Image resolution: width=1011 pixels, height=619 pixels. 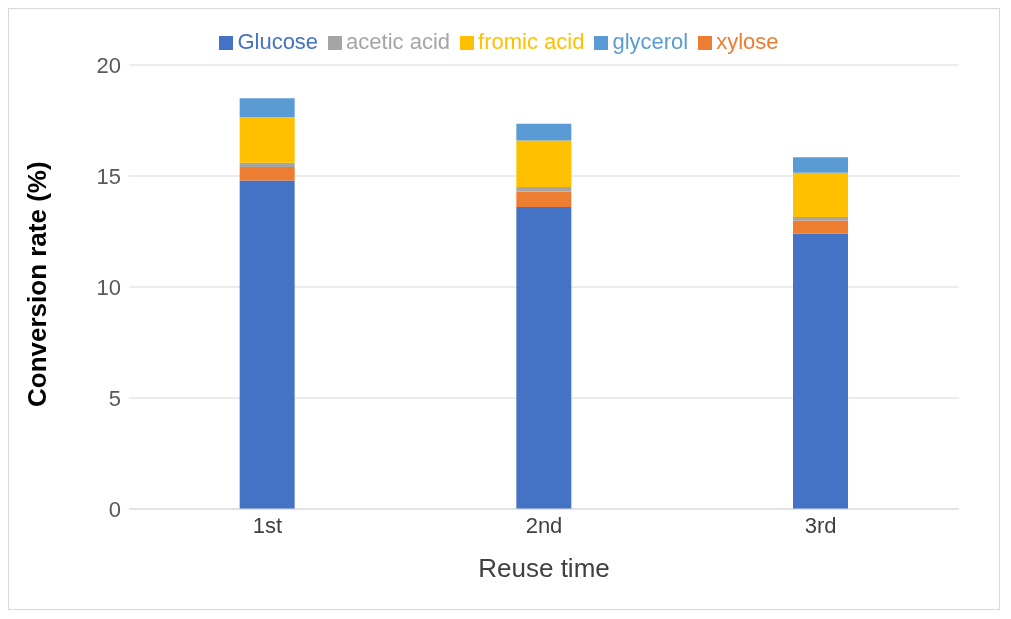 I want to click on legend-label: glycerol, so click(x=650, y=41).